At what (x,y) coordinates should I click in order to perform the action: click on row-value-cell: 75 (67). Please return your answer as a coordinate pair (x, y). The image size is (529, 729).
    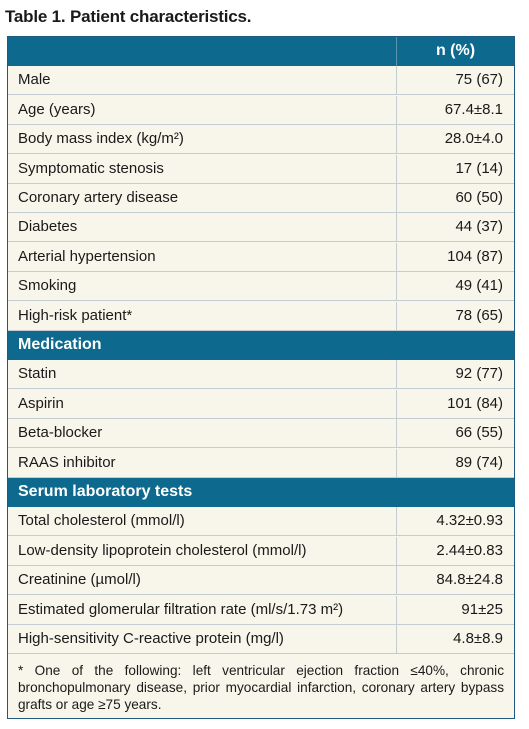
    Looking at the image, I should click on (455, 80).